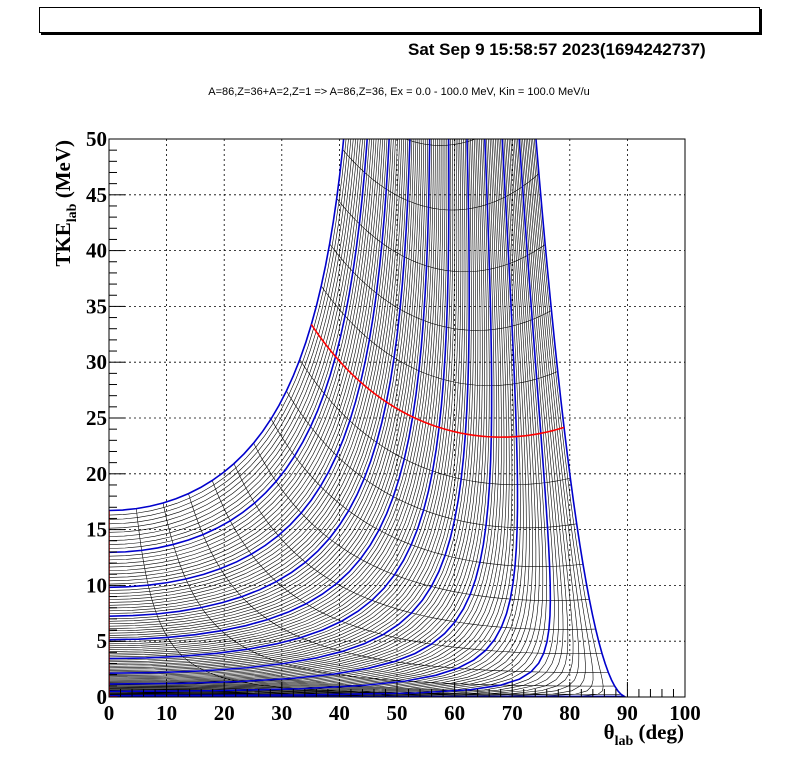 This screenshot has width=798, height=776. What do you see at coordinates (96, 585) in the screenshot?
I see `y-tick-label: 10` at bounding box center [96, 585].